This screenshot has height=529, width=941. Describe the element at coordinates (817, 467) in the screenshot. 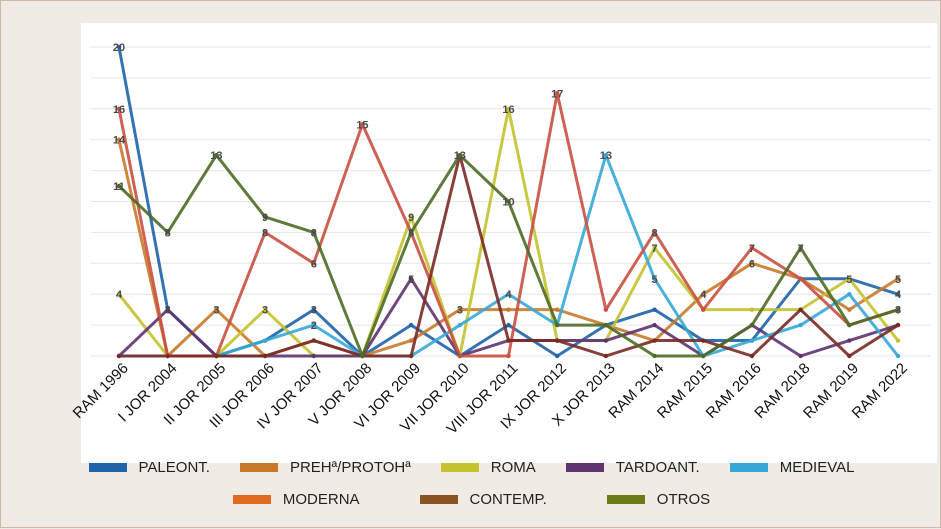

I see `legend-label-medieval: MEDIEVAL` at that location.